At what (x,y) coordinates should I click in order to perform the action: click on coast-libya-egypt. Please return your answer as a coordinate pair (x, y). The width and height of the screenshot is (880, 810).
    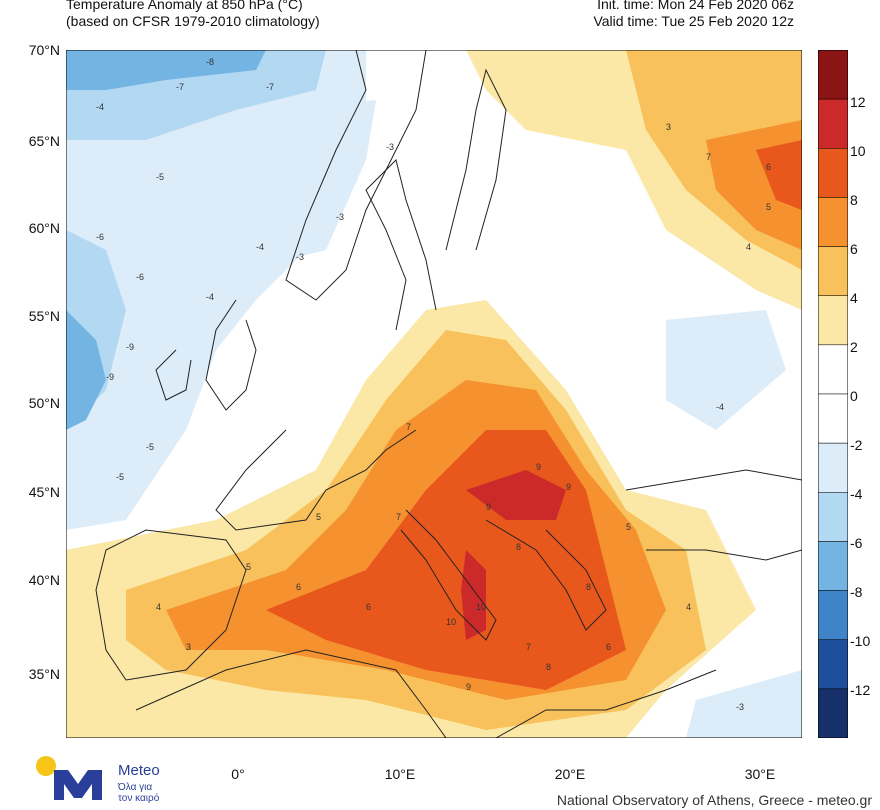
    Looking at the image, I should click on (606, 703).